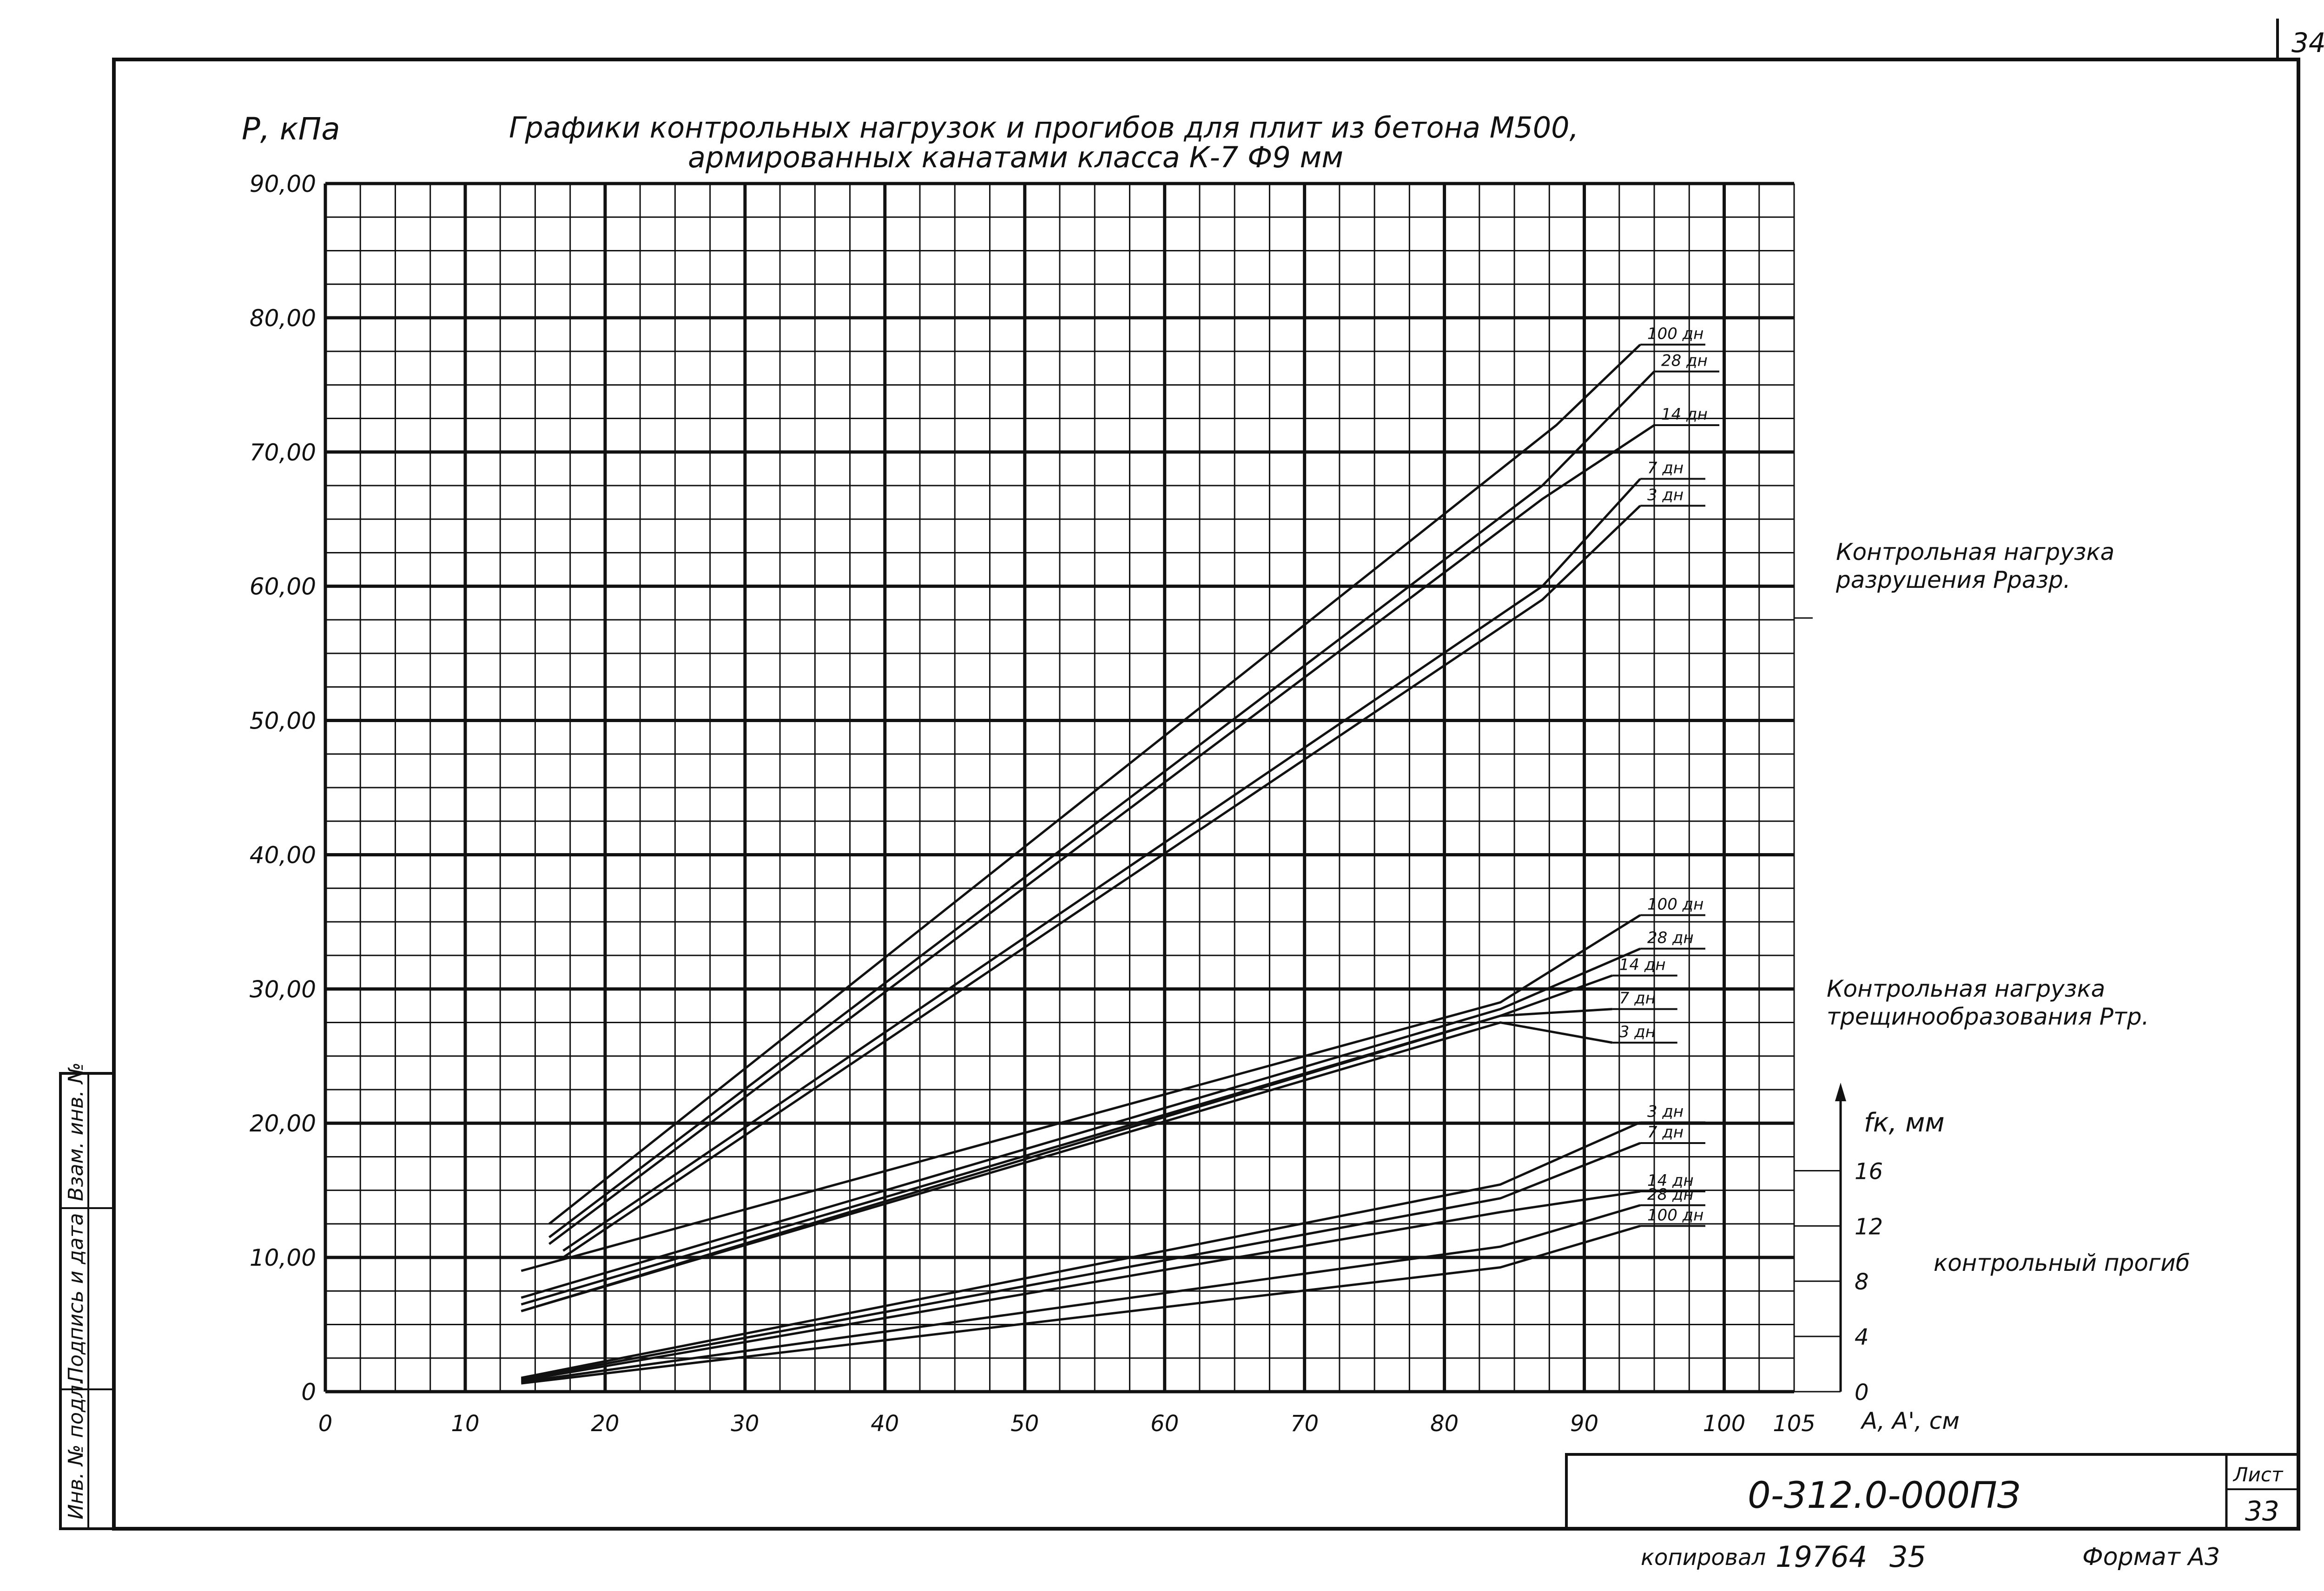 This screenshot has height=1591, width=2324. I want to click on y-tick-label: 10,00, so click(283, 1257).